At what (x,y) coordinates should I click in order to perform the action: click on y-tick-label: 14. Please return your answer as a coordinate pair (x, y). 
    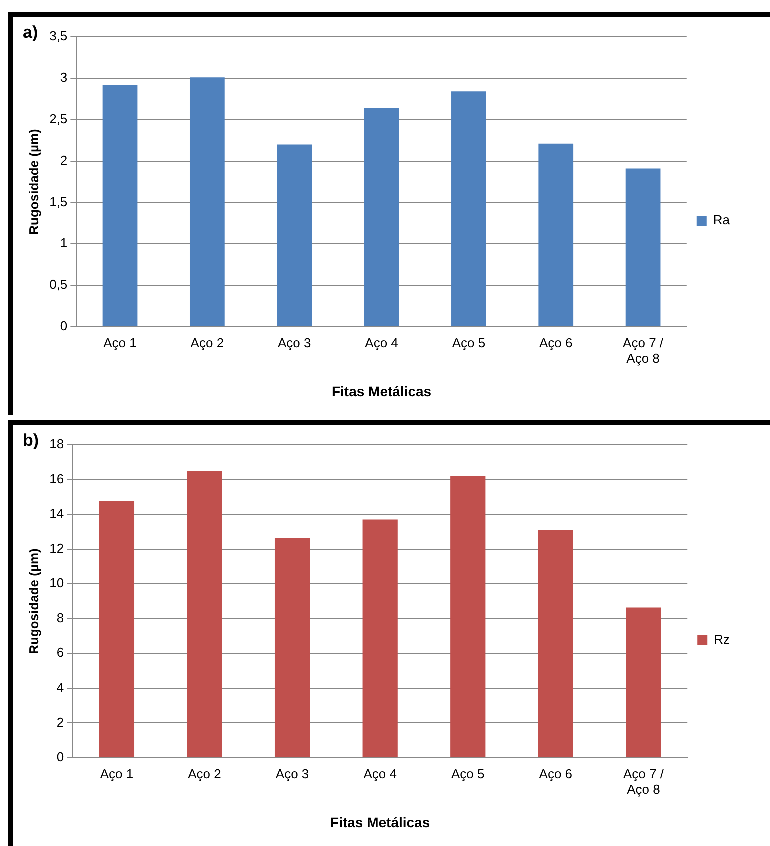
    Looking at the image, I should click on (57, 514).